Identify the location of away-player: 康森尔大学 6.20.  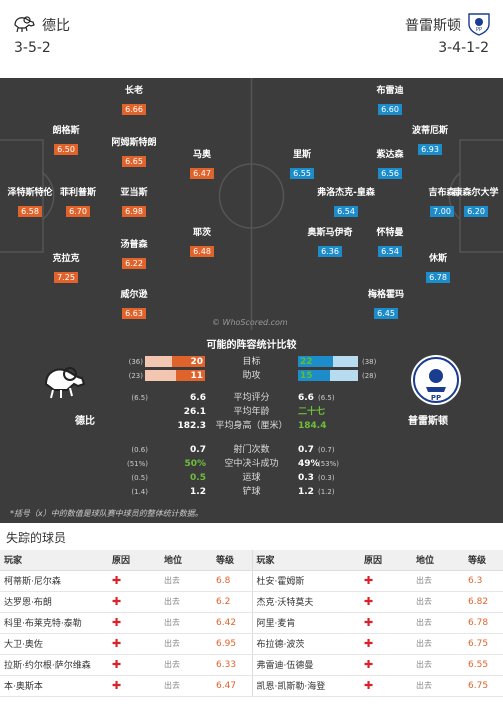
(474, 203).